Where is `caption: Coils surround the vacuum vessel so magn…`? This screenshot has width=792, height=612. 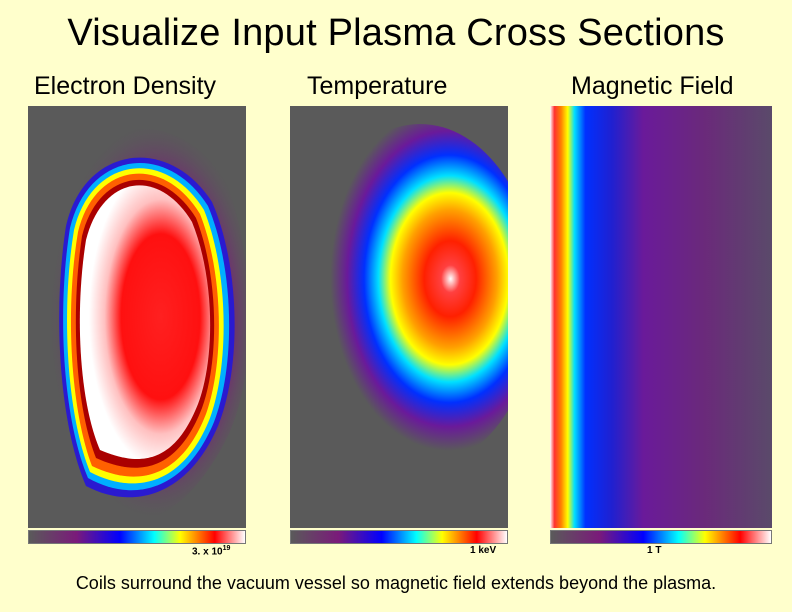
caption: Coils surround the vacuum vessel so magn… is located at coordinates (396, 583).